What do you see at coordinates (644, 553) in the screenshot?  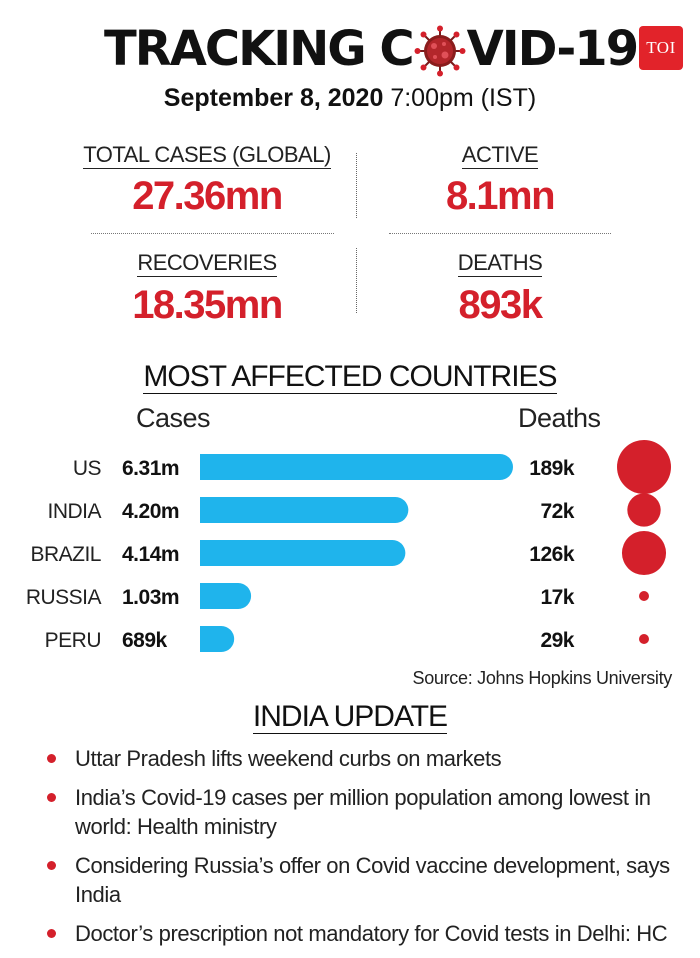 I see `deaths-bubble-brazil` at bounding box center [644, 553].